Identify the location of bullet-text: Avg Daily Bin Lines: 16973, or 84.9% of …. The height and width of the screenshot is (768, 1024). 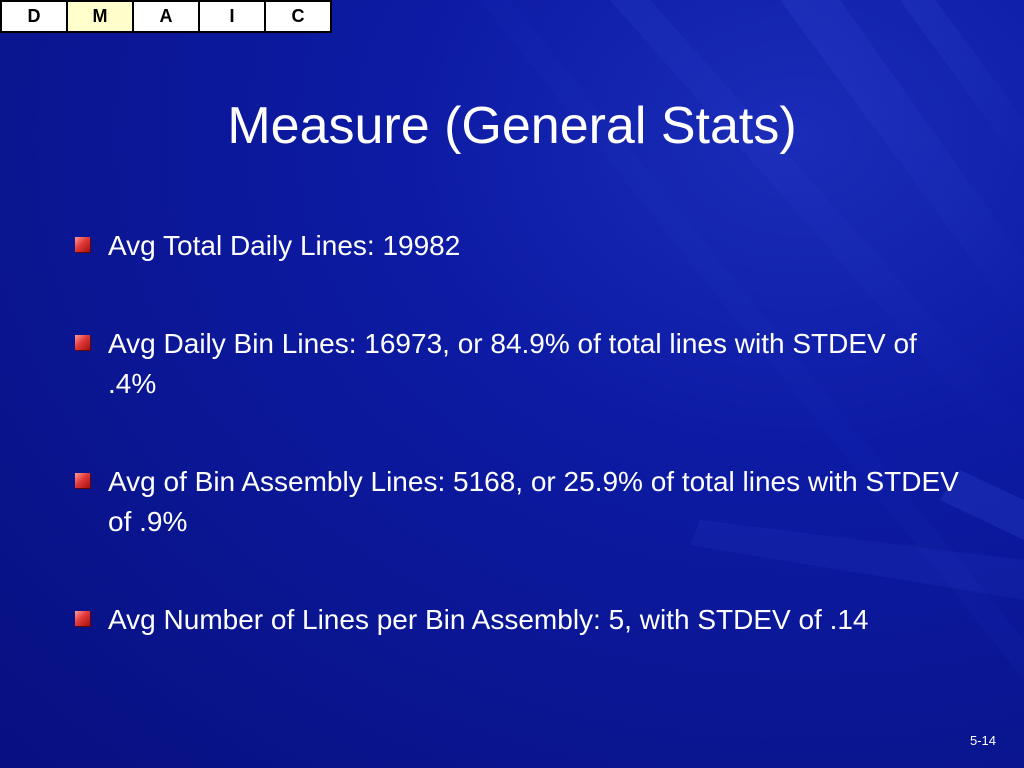
(512, 363).